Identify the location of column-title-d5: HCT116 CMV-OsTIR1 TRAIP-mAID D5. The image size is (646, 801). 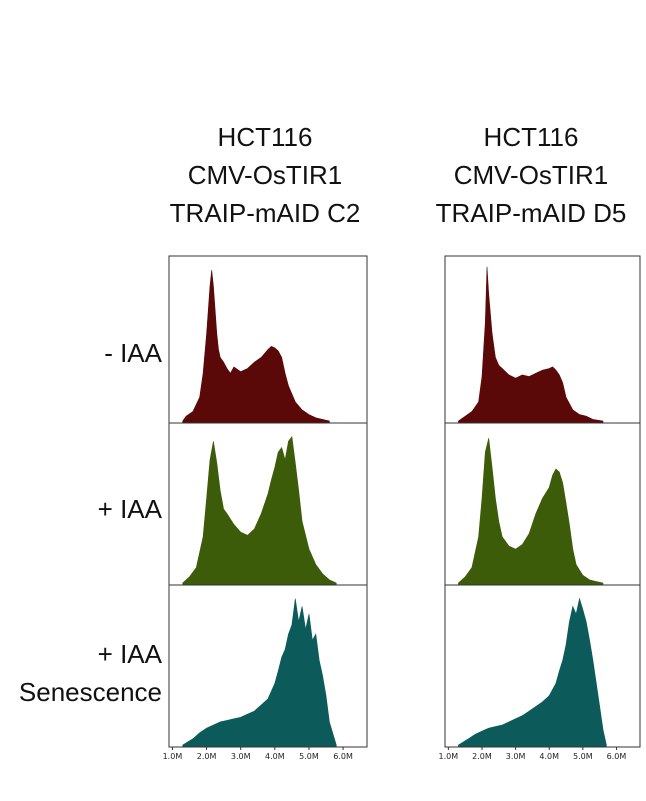
(523, 175).